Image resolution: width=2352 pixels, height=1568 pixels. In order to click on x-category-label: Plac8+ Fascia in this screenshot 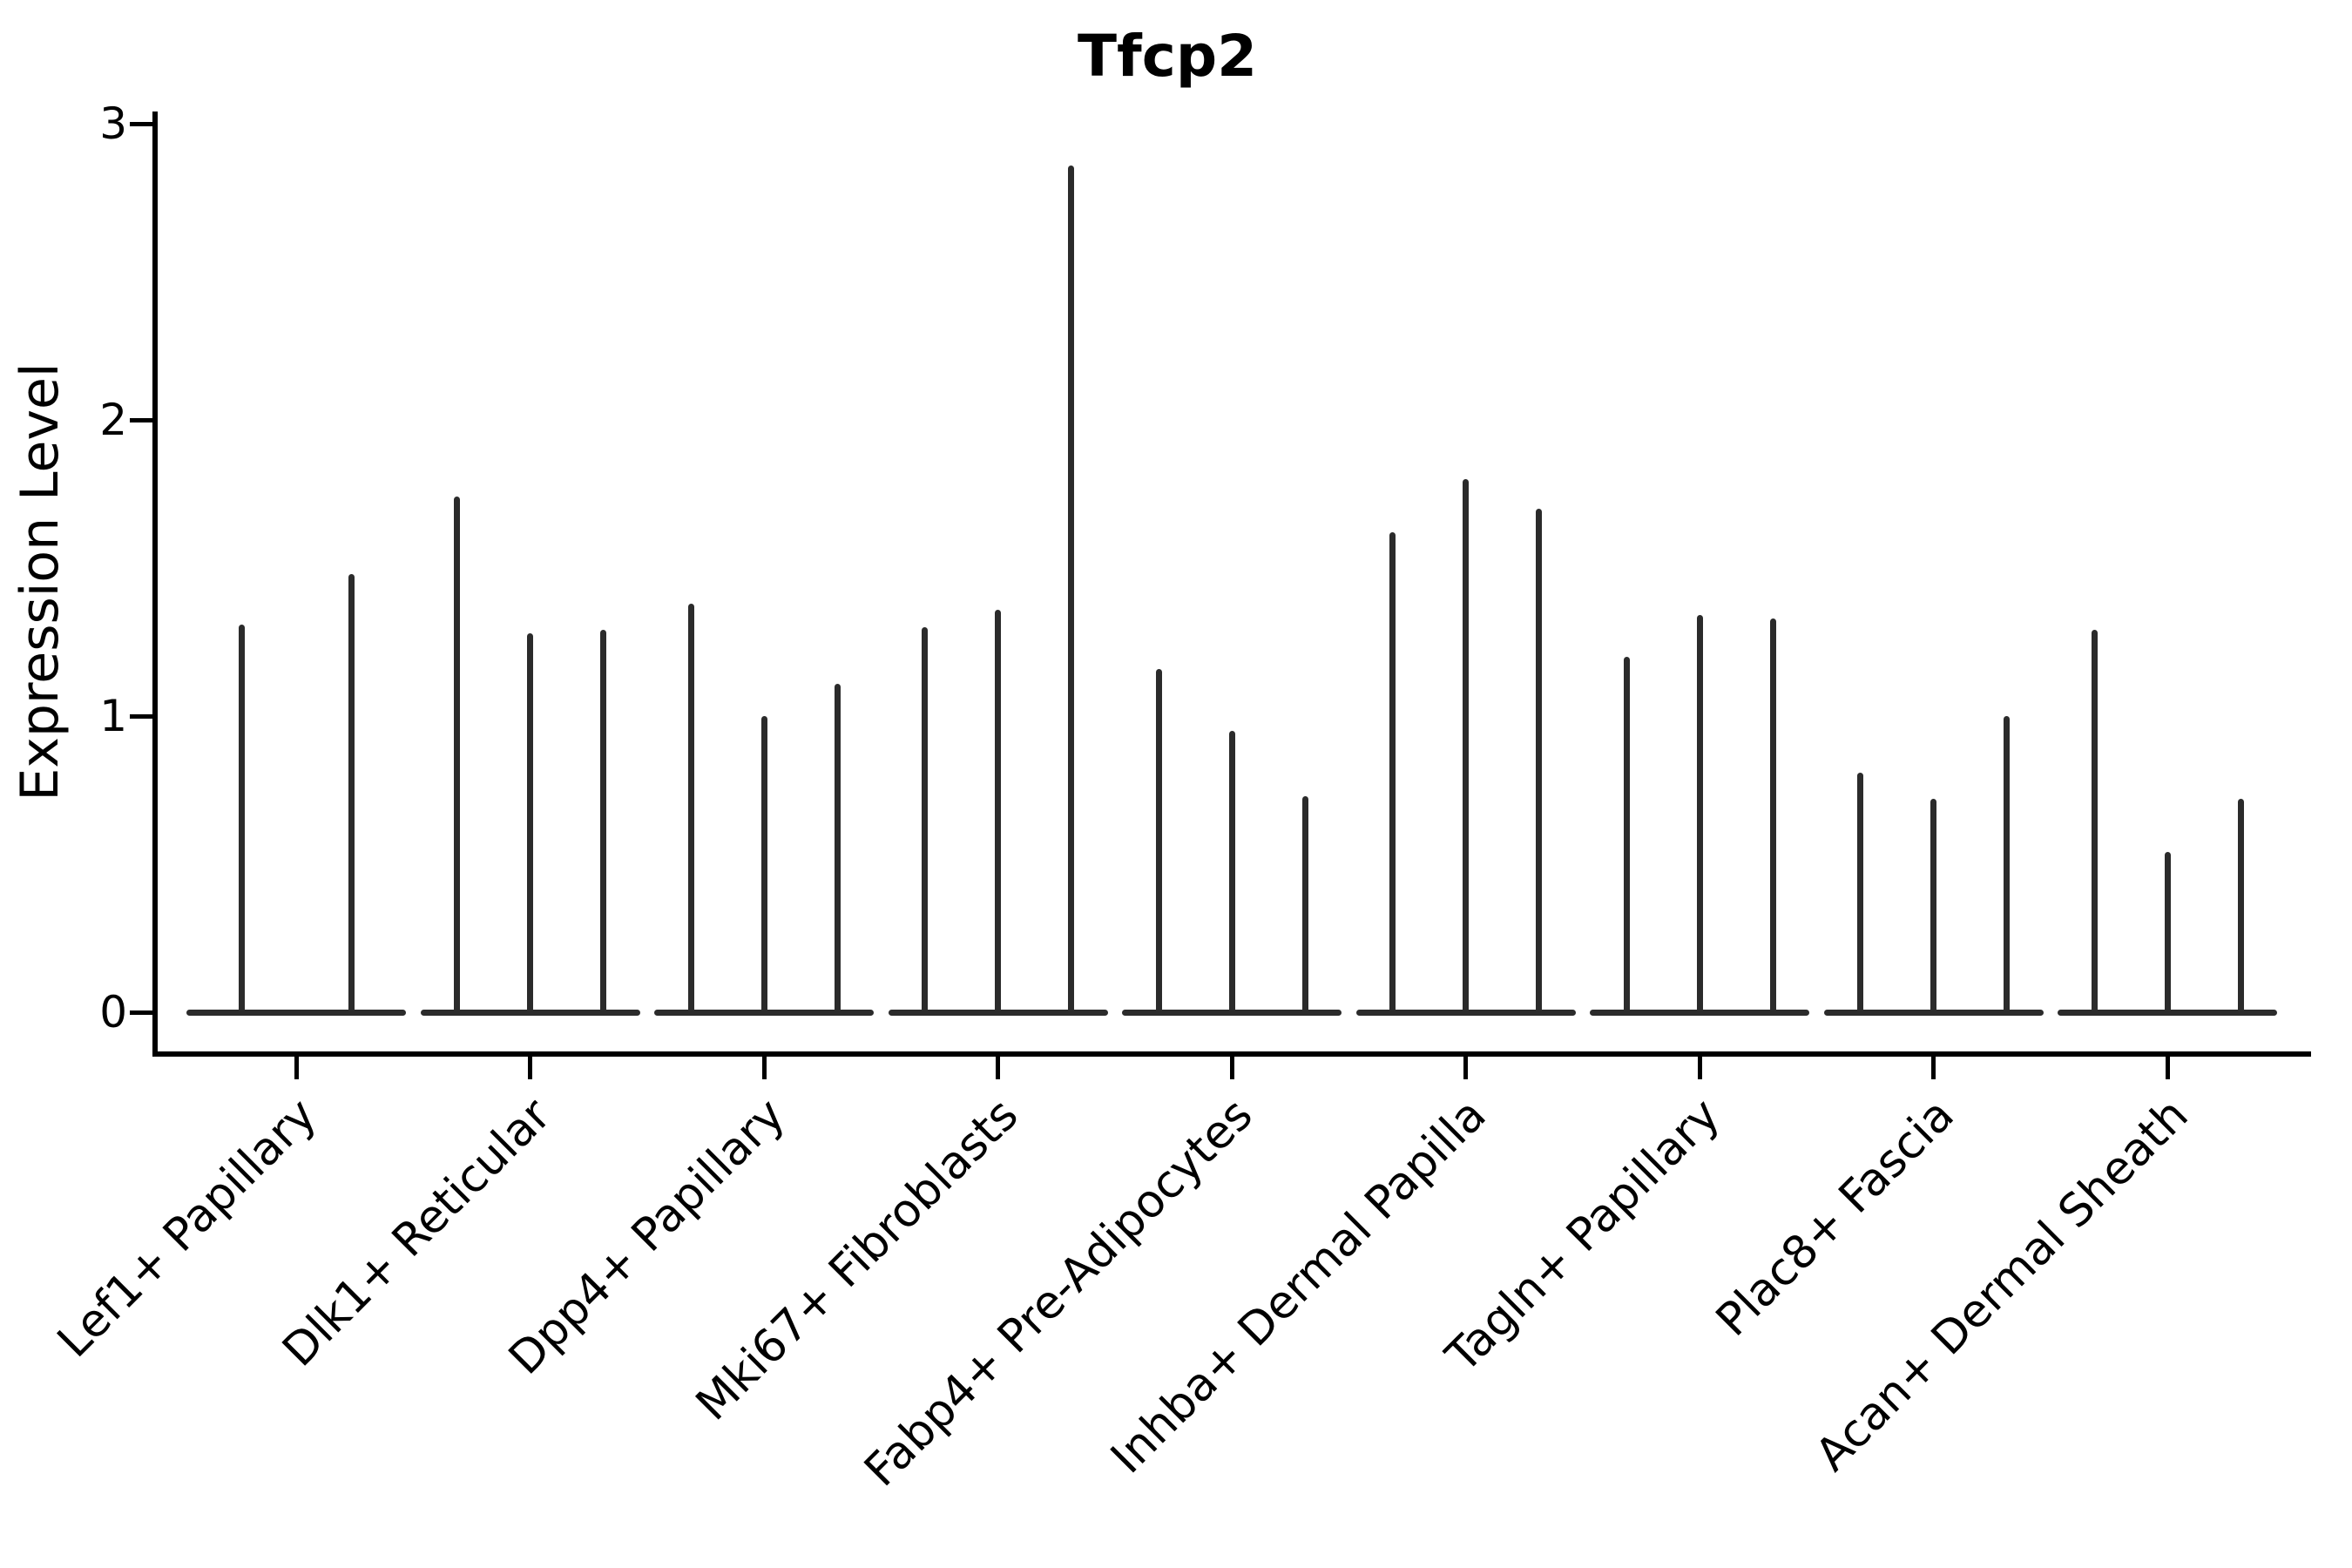, I will do `click(1835, 1217)`.